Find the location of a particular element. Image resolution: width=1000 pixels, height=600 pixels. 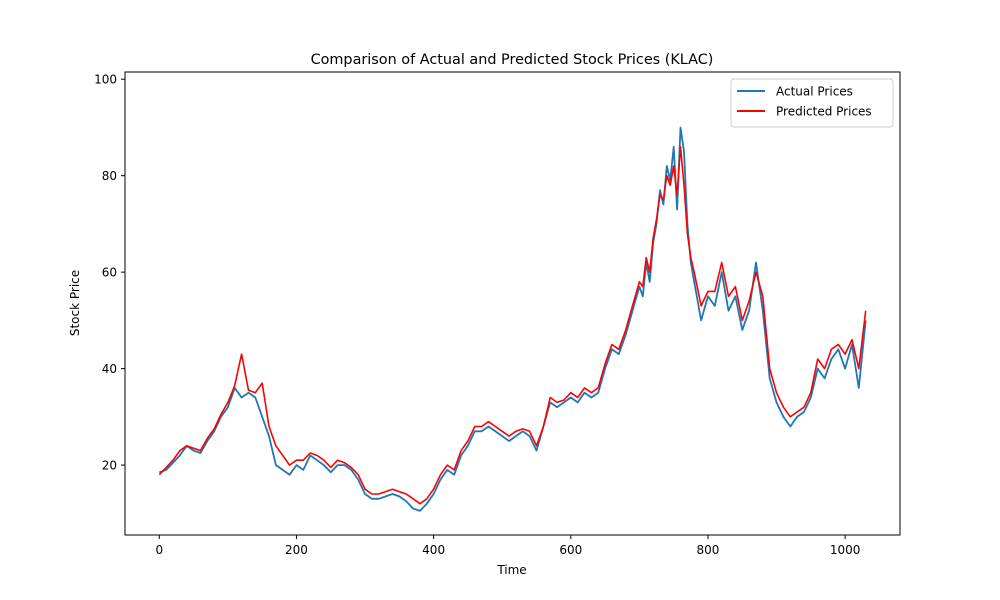

x-tick-label: 0 is located at coordinates (159, 550).